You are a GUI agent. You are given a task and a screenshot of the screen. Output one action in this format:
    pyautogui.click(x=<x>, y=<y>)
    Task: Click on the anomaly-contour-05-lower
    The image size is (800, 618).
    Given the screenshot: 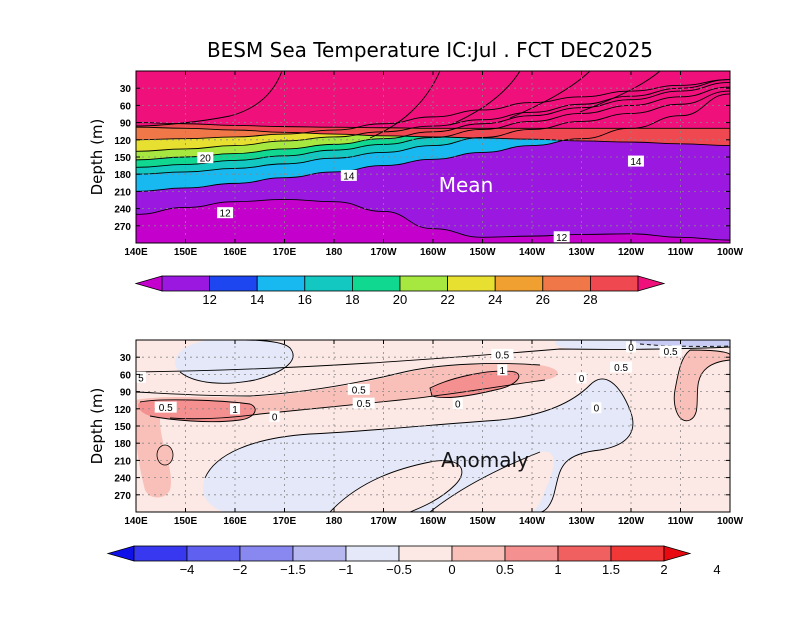 What is the action you would take?
    pyautogui.click(x=357, y=399)
    